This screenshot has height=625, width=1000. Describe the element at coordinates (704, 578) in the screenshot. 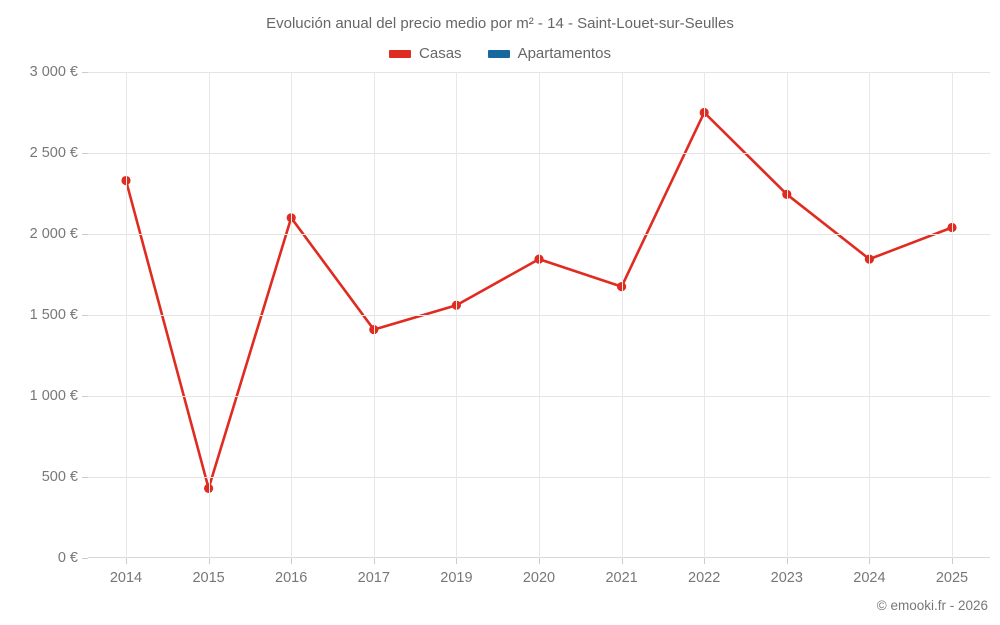

I see `x-axis-tick-label: 2022` at that location.